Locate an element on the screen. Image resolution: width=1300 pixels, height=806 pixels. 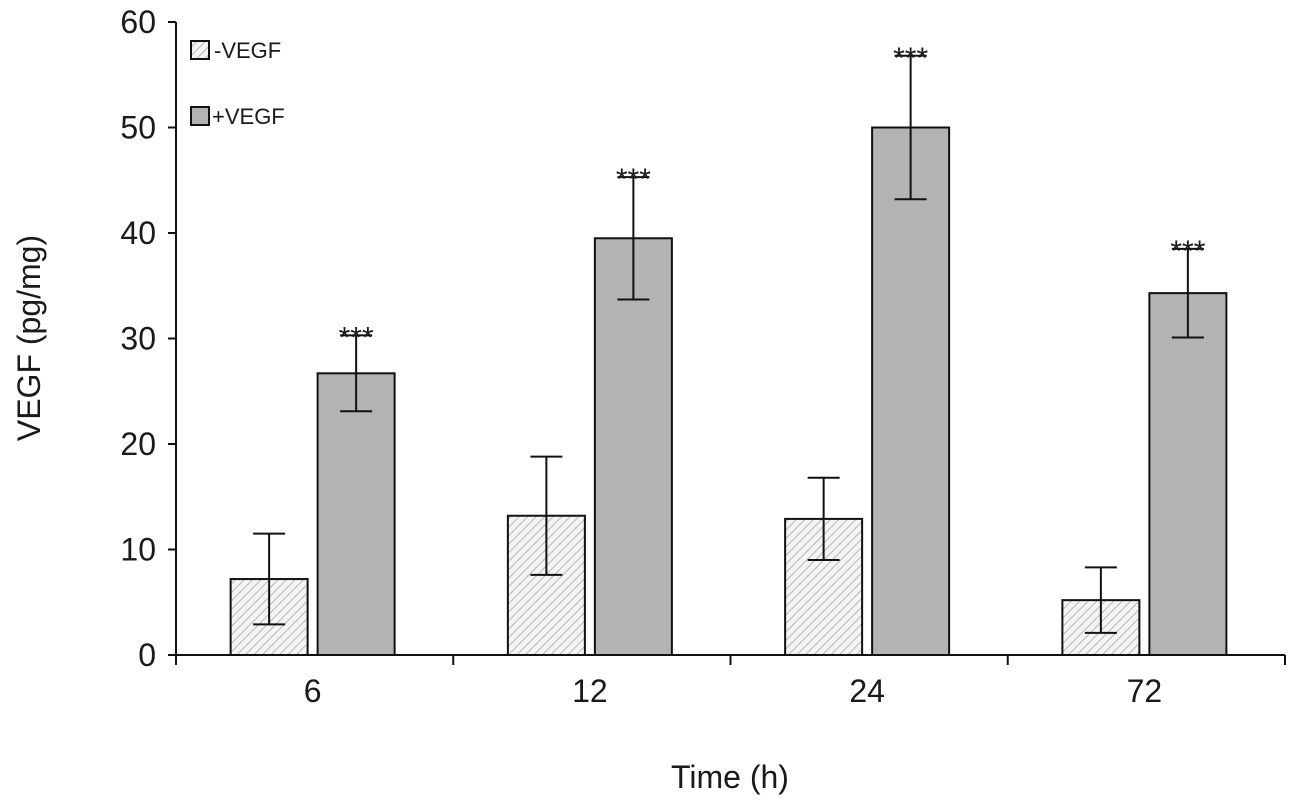
x-tick-label: 24 is located at coordinates (867, 691).